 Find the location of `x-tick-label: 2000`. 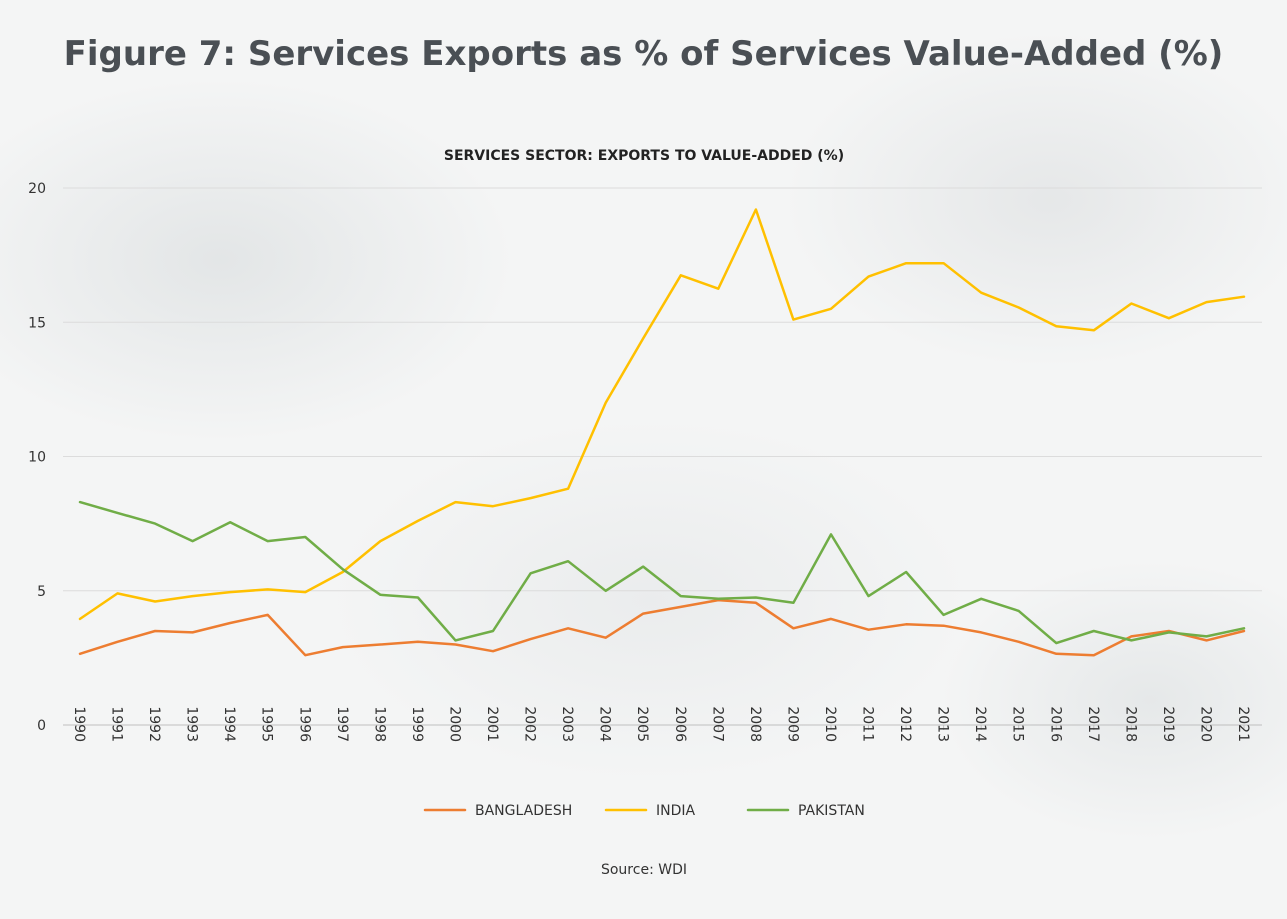

x-tick-label: 2000 is located at coordinates (454, 724).